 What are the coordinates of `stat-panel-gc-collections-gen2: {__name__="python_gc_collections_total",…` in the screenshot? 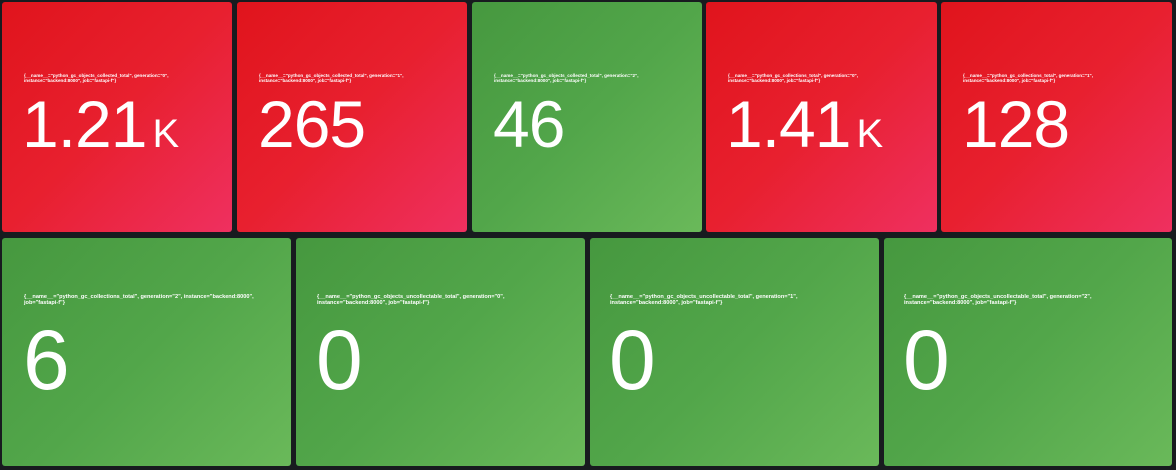 It's located at (146, 352).